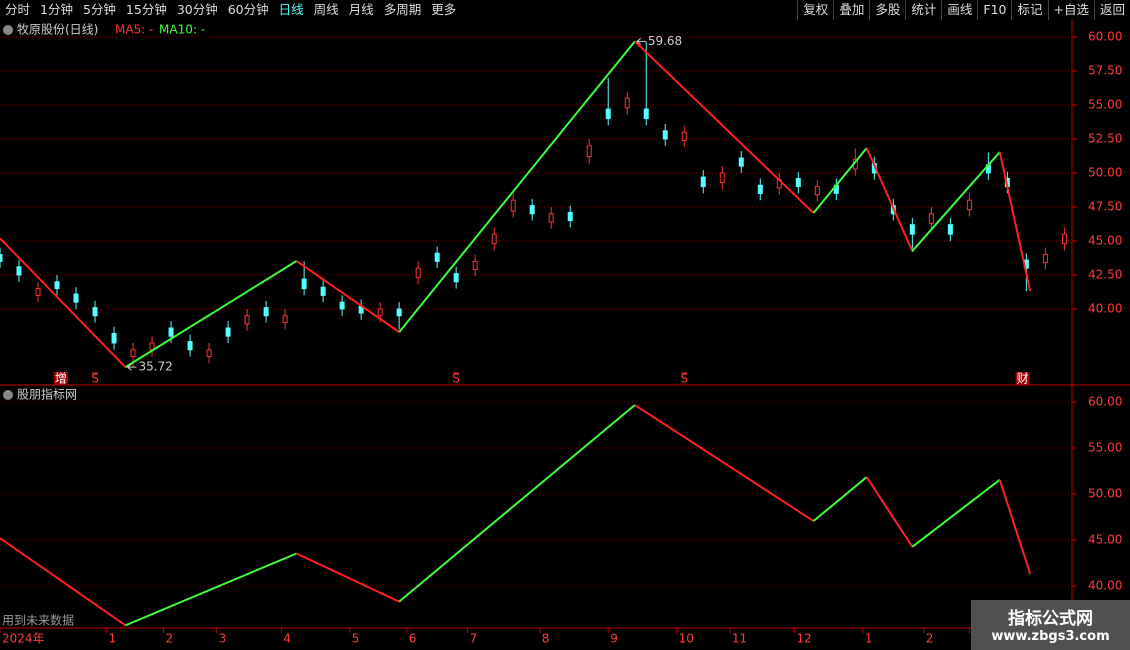 The image size is (1130, 650). I want to click on x-tick-label: 6, so click(413, 639).